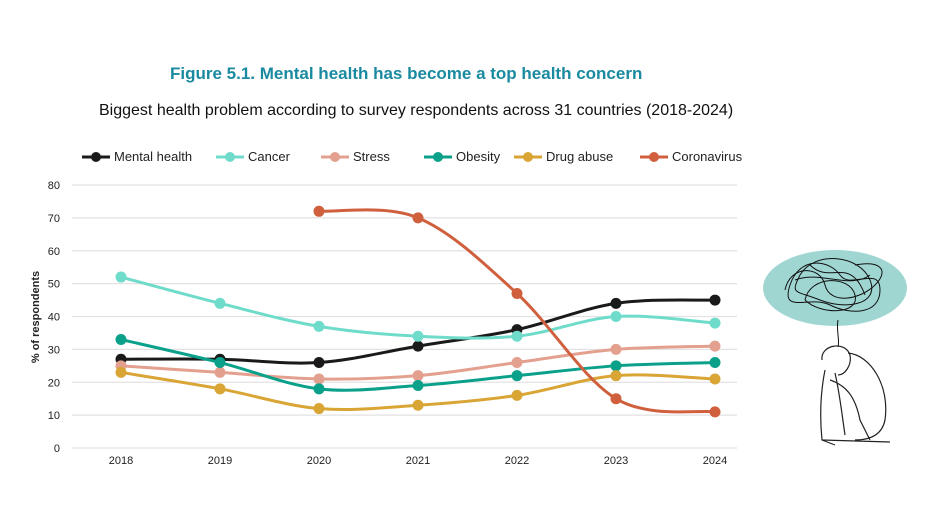 The image size is (940, 531). What do you see at coordinates (707, 156) in the screenshot?
I see `legend-label: Coronavirus` at bounding box center [707, 156].